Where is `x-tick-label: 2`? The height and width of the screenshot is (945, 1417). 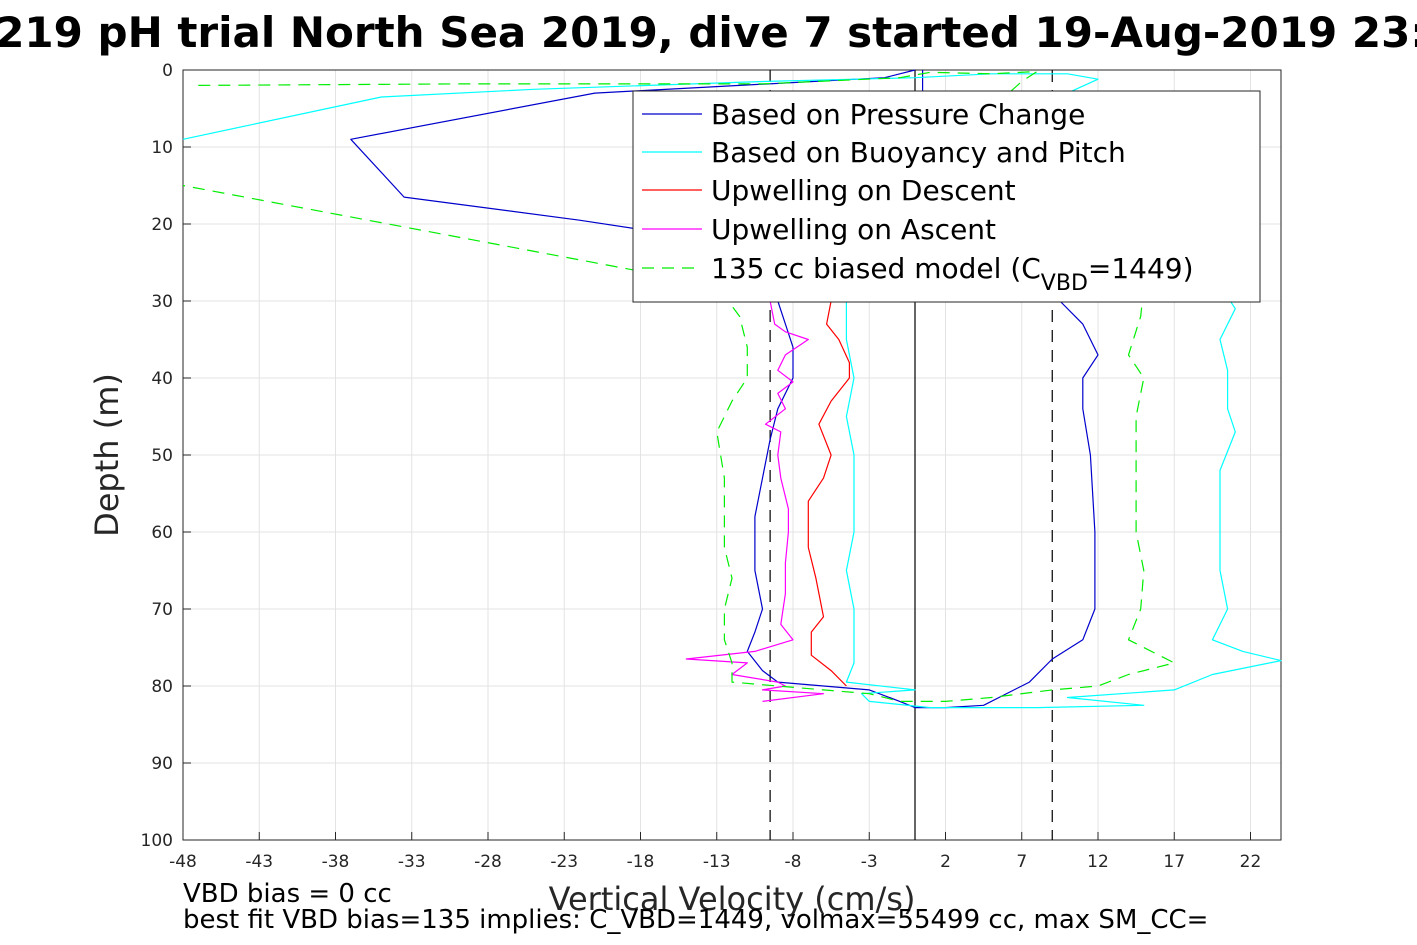
x-tick-label: 2 is located at coordinates (945, 862).